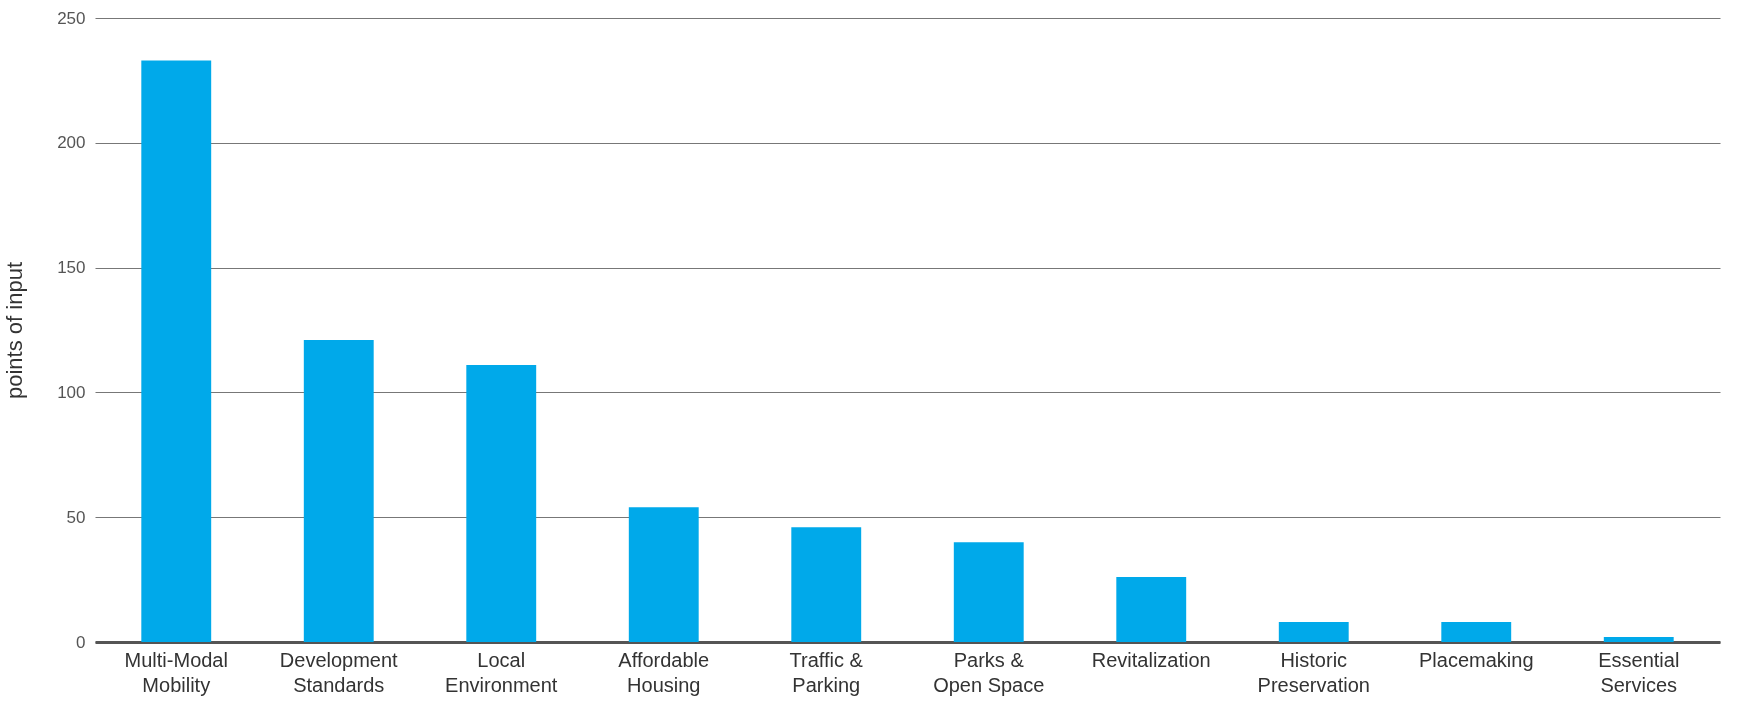  Describe the element at coordinates (1476, 659) in the screenshot. I see `x-tick-label: Placemaking` at that location.